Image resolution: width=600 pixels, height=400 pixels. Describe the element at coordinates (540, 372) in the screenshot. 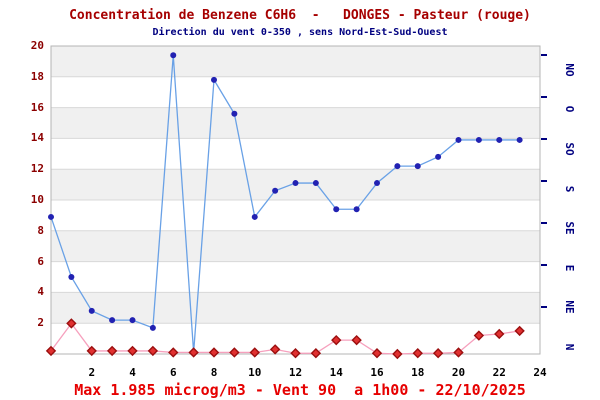

I see `x-axis-tick-label: 24` at that location.